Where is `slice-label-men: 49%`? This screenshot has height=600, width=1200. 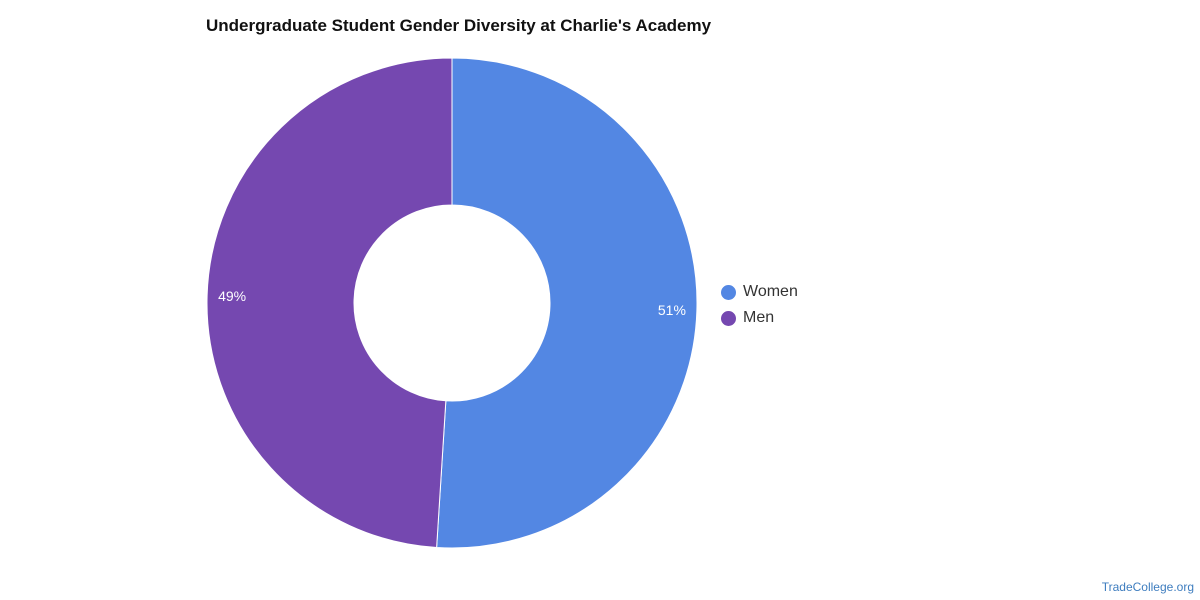 slice-label-men: 49% is located at coordinates (232, 296).